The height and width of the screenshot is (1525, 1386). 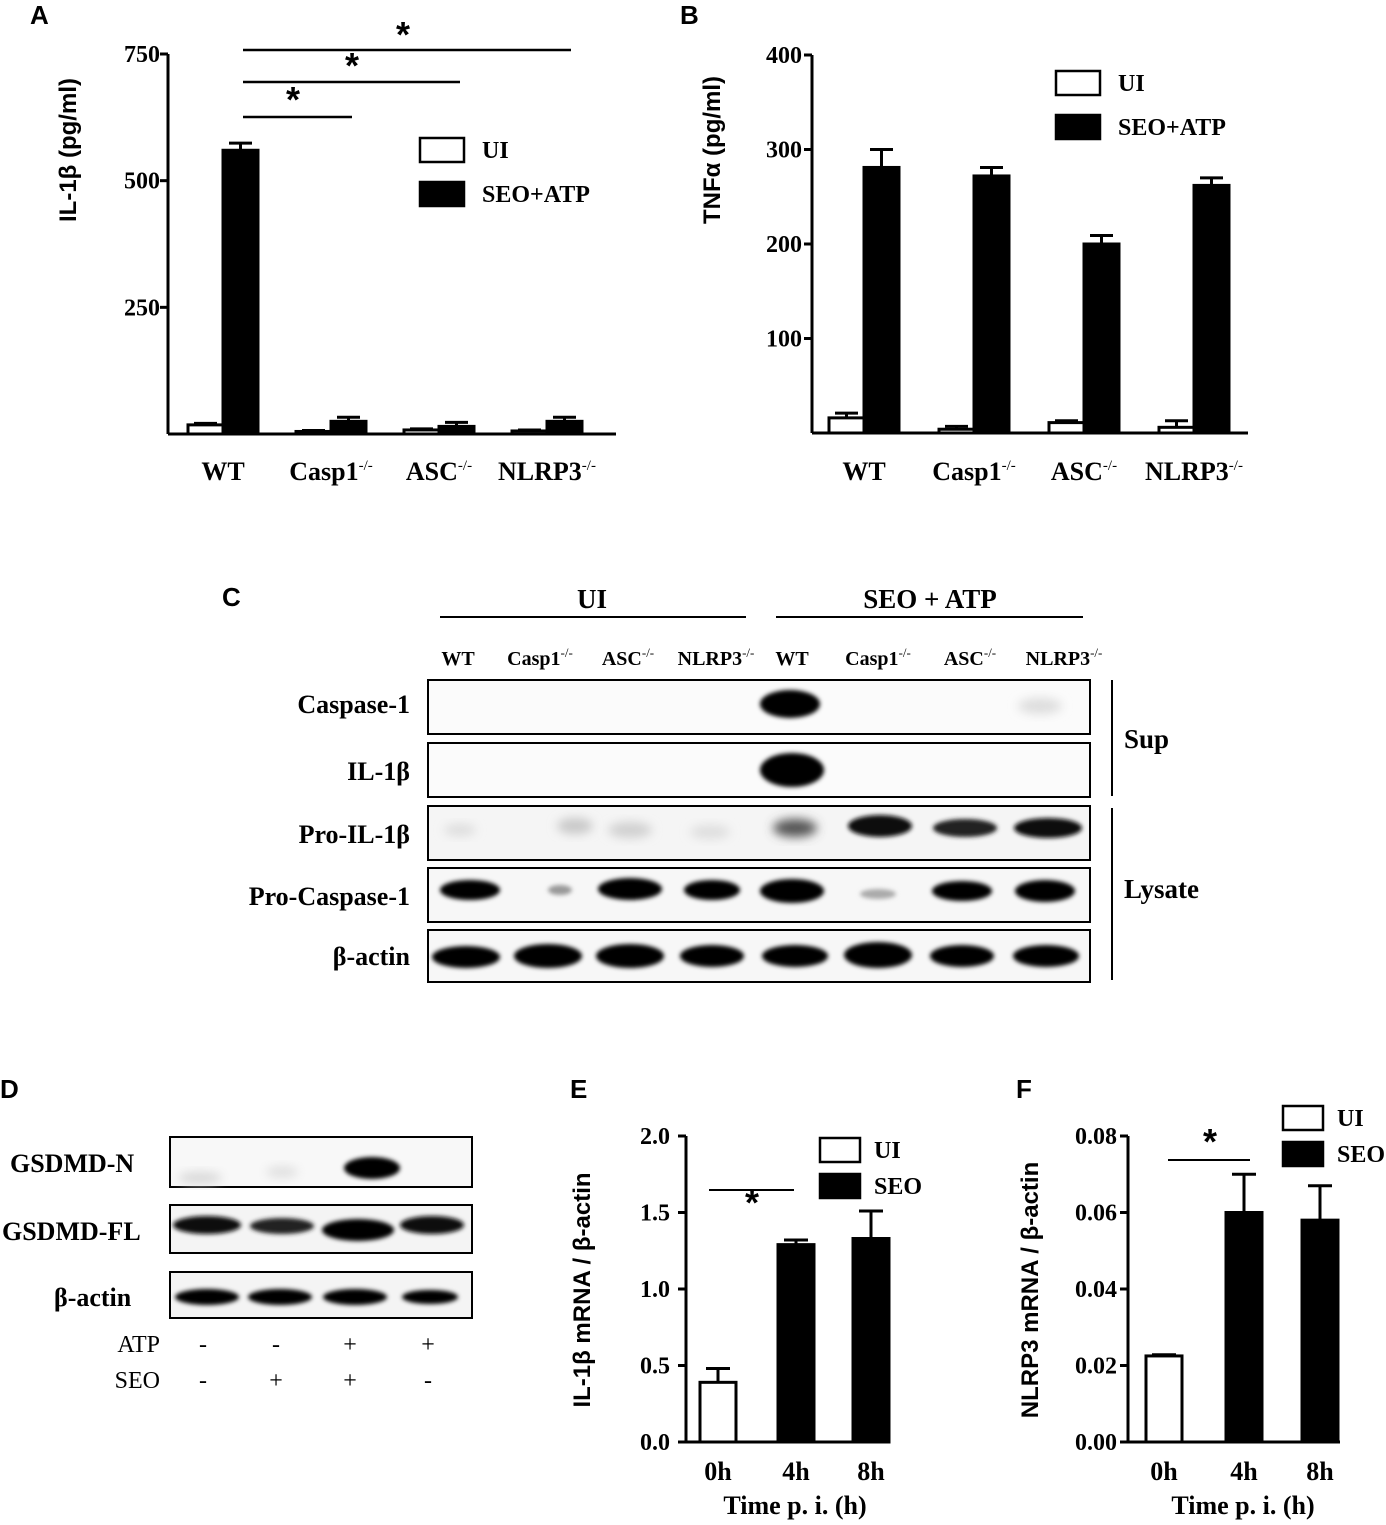 What do you see at coordinates (655, 1367) in the screenshot?
I see `y-tick-label: 0.5` at bounding box center [655, 1367].